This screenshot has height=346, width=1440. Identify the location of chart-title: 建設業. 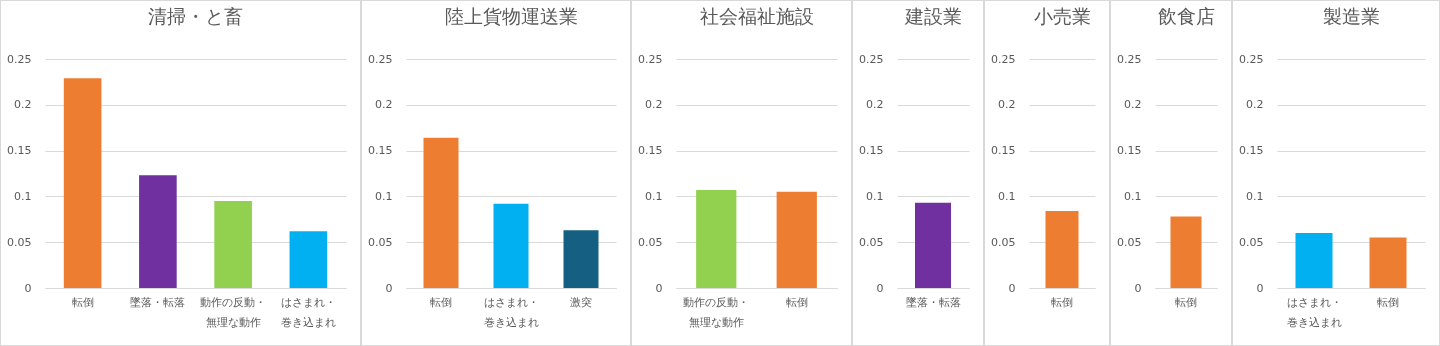
(932, 16).